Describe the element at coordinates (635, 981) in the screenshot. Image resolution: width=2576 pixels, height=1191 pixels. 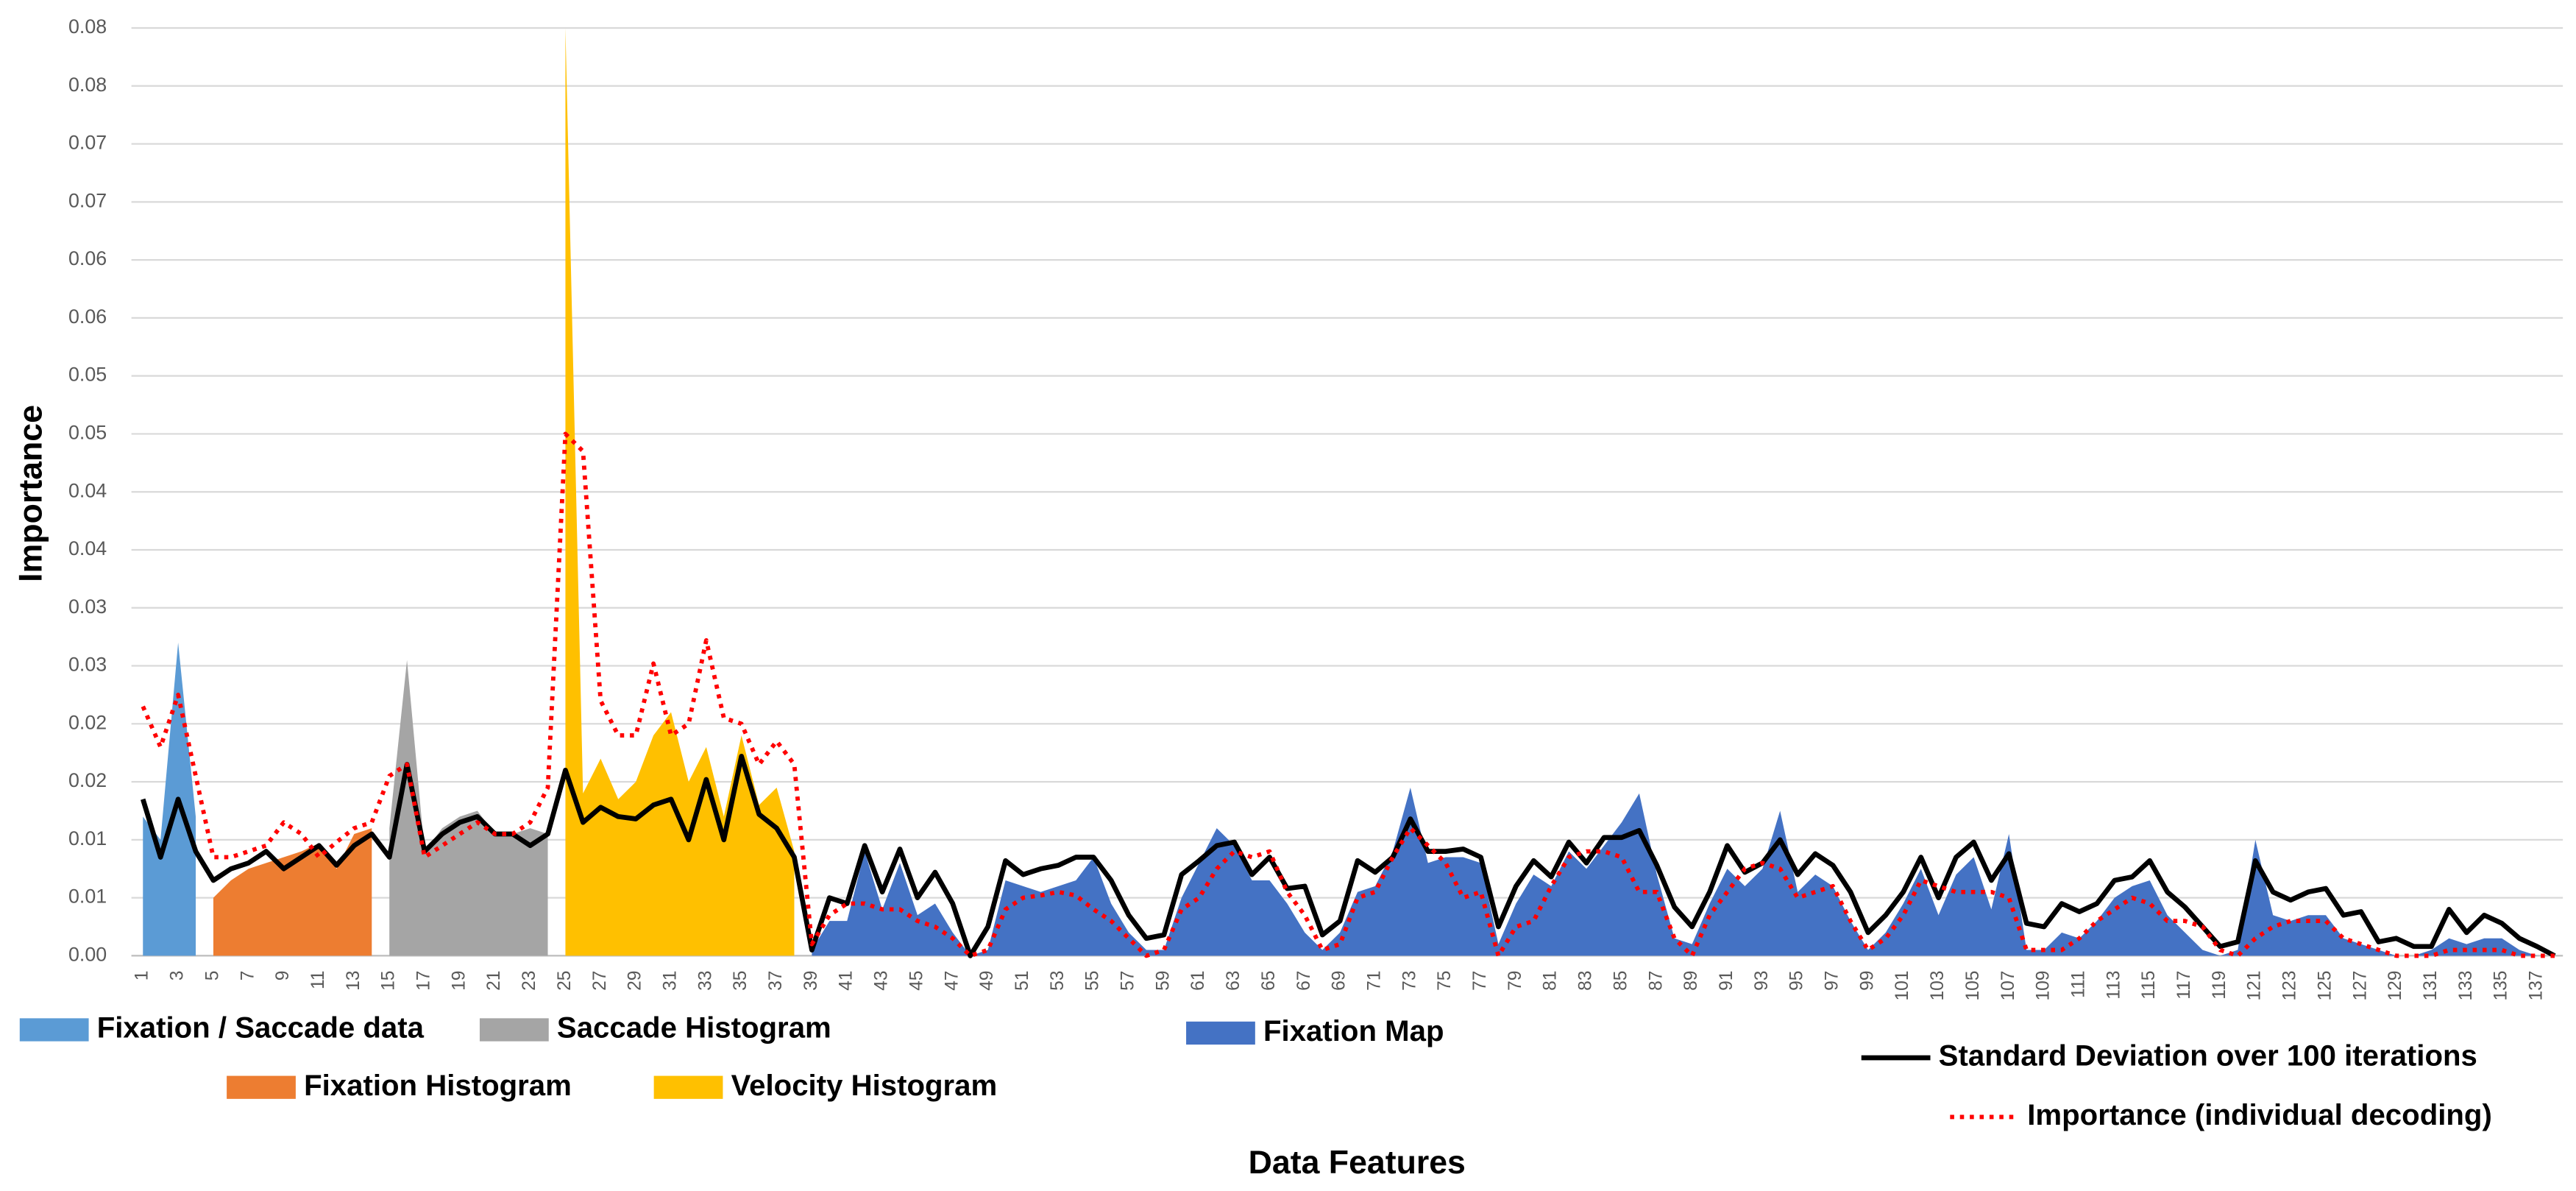
I see `x-tick-label: 29` at that location.